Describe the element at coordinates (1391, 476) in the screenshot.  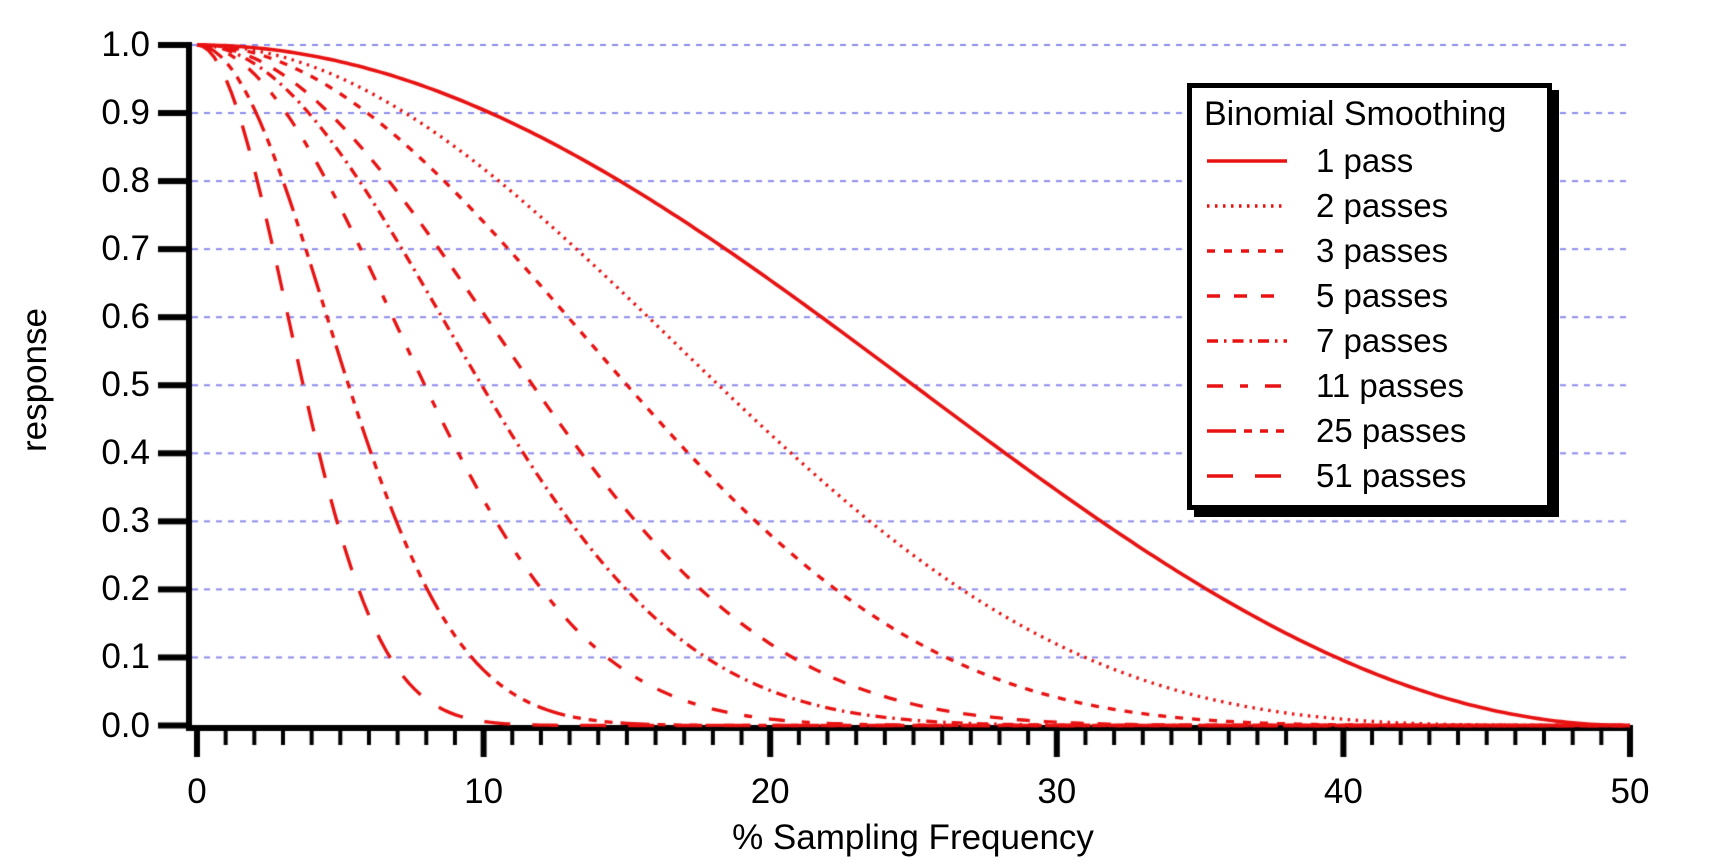
I see `legend-entry-label: 51 passes` at that location.